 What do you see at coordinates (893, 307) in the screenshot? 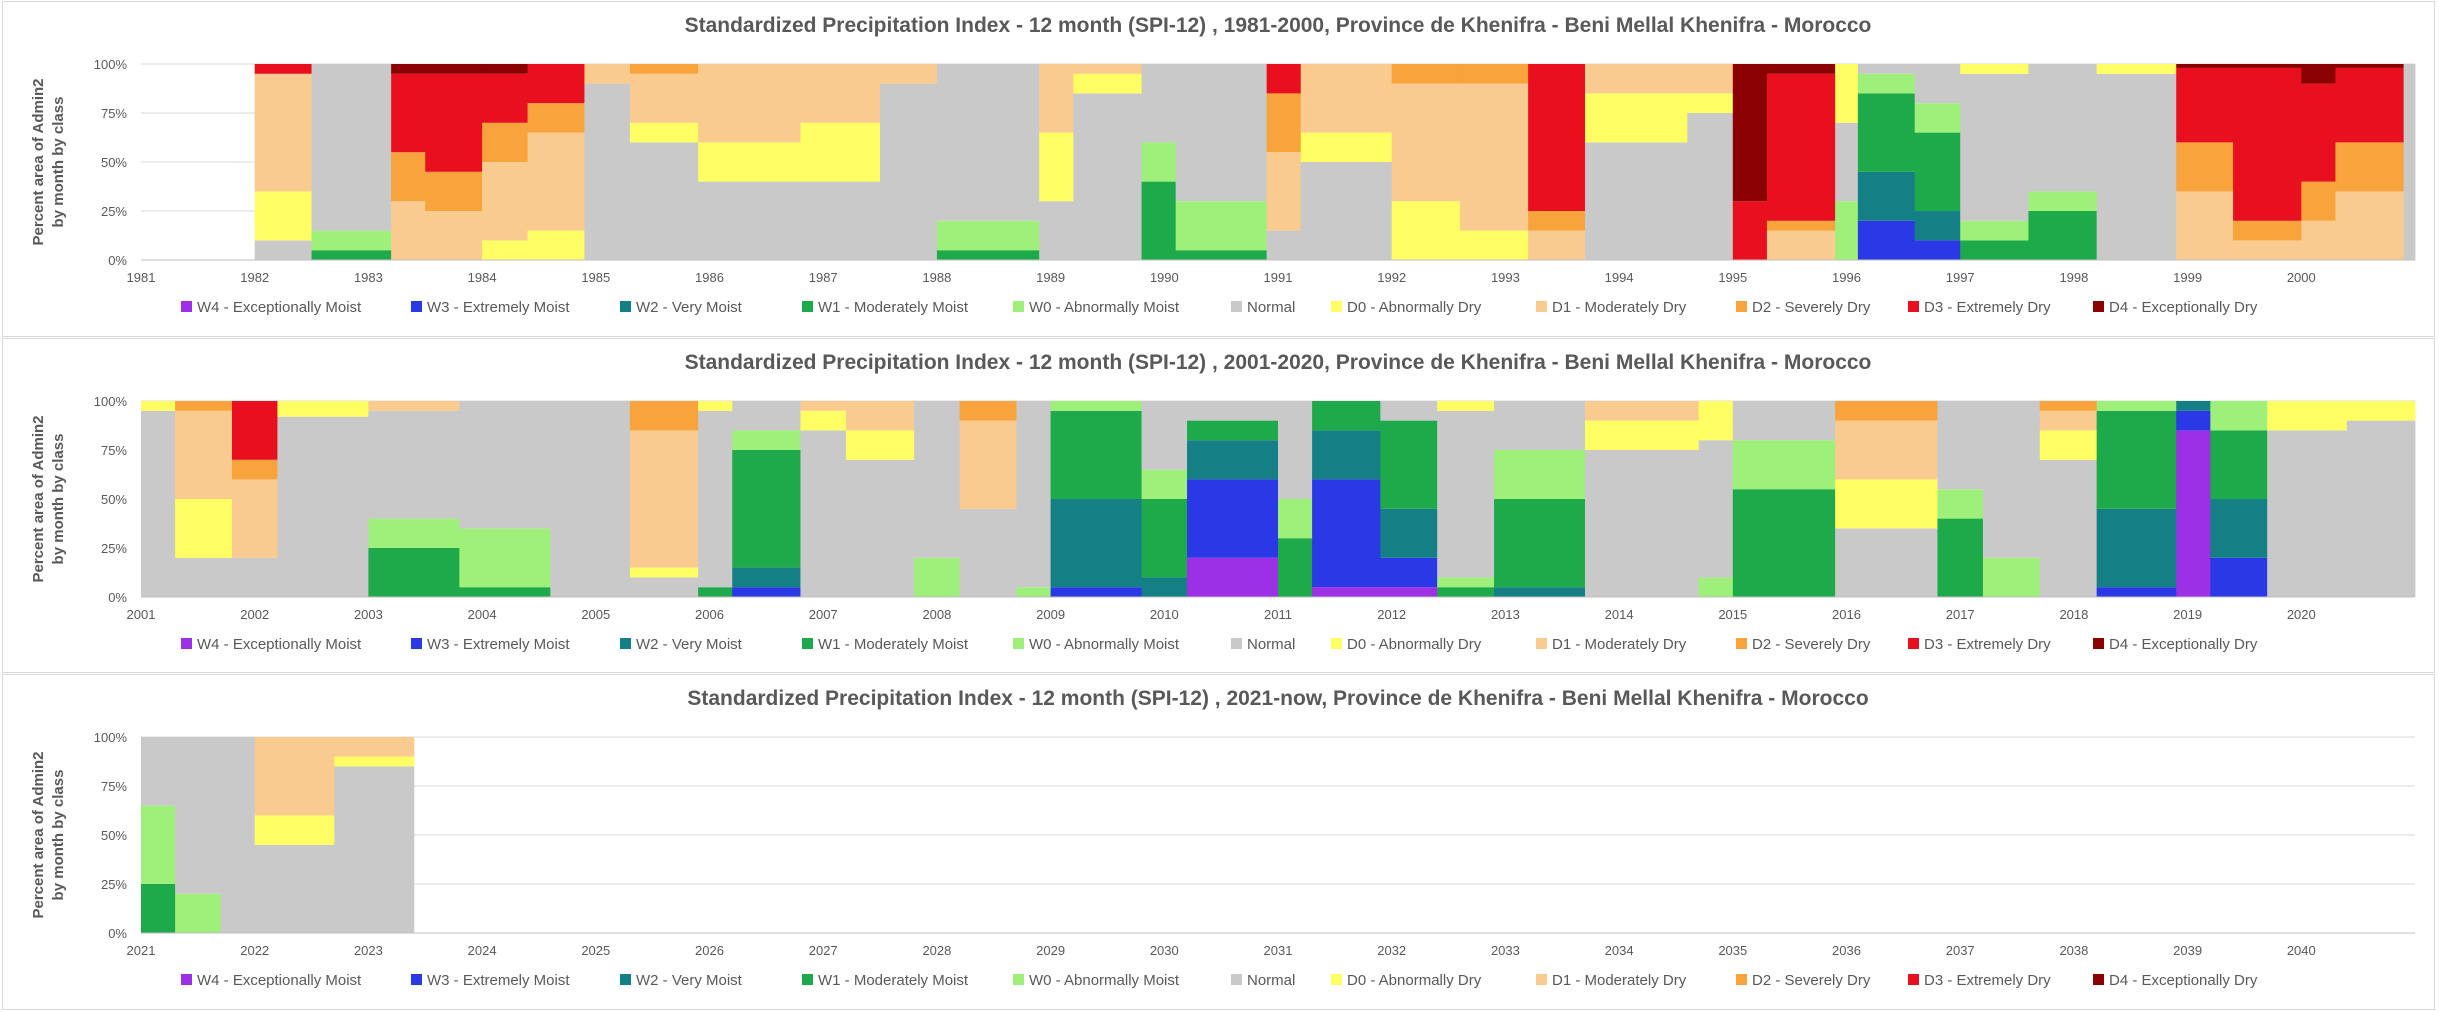
I see `legend-label: W1 - Moderately Moist` at bounding box center [893, 307].